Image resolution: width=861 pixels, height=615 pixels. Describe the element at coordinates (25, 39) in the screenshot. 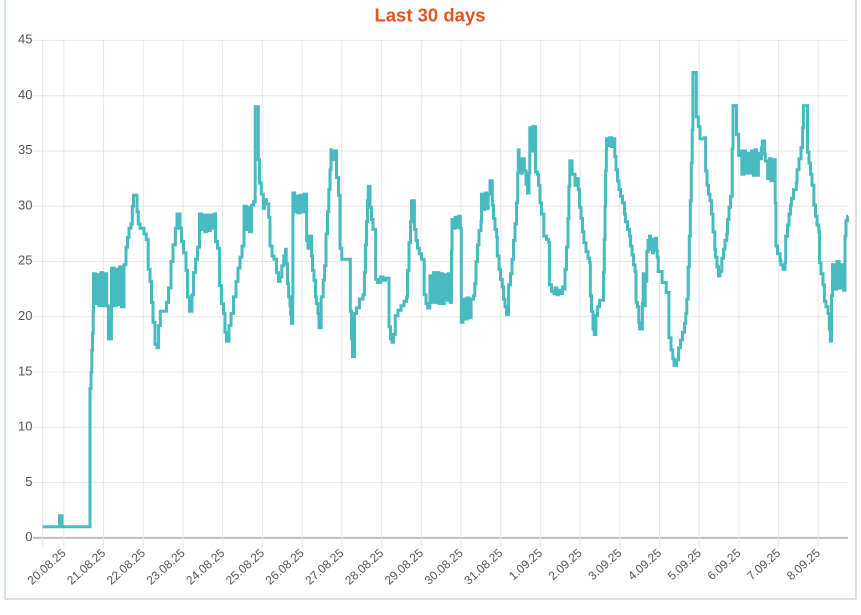

I see `svg-text: 45` at that location.